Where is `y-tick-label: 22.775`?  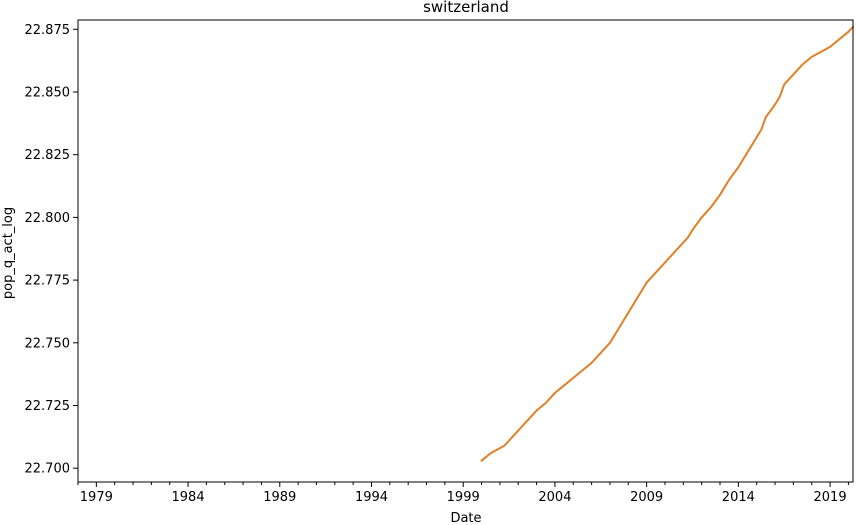
y-tick-label: 22.775 is located at coordinates (48, 281).